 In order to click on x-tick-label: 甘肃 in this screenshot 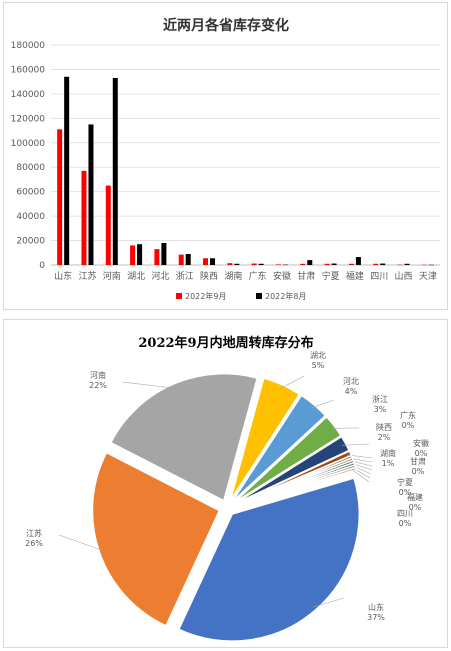, I will do `click(306, 276)`.